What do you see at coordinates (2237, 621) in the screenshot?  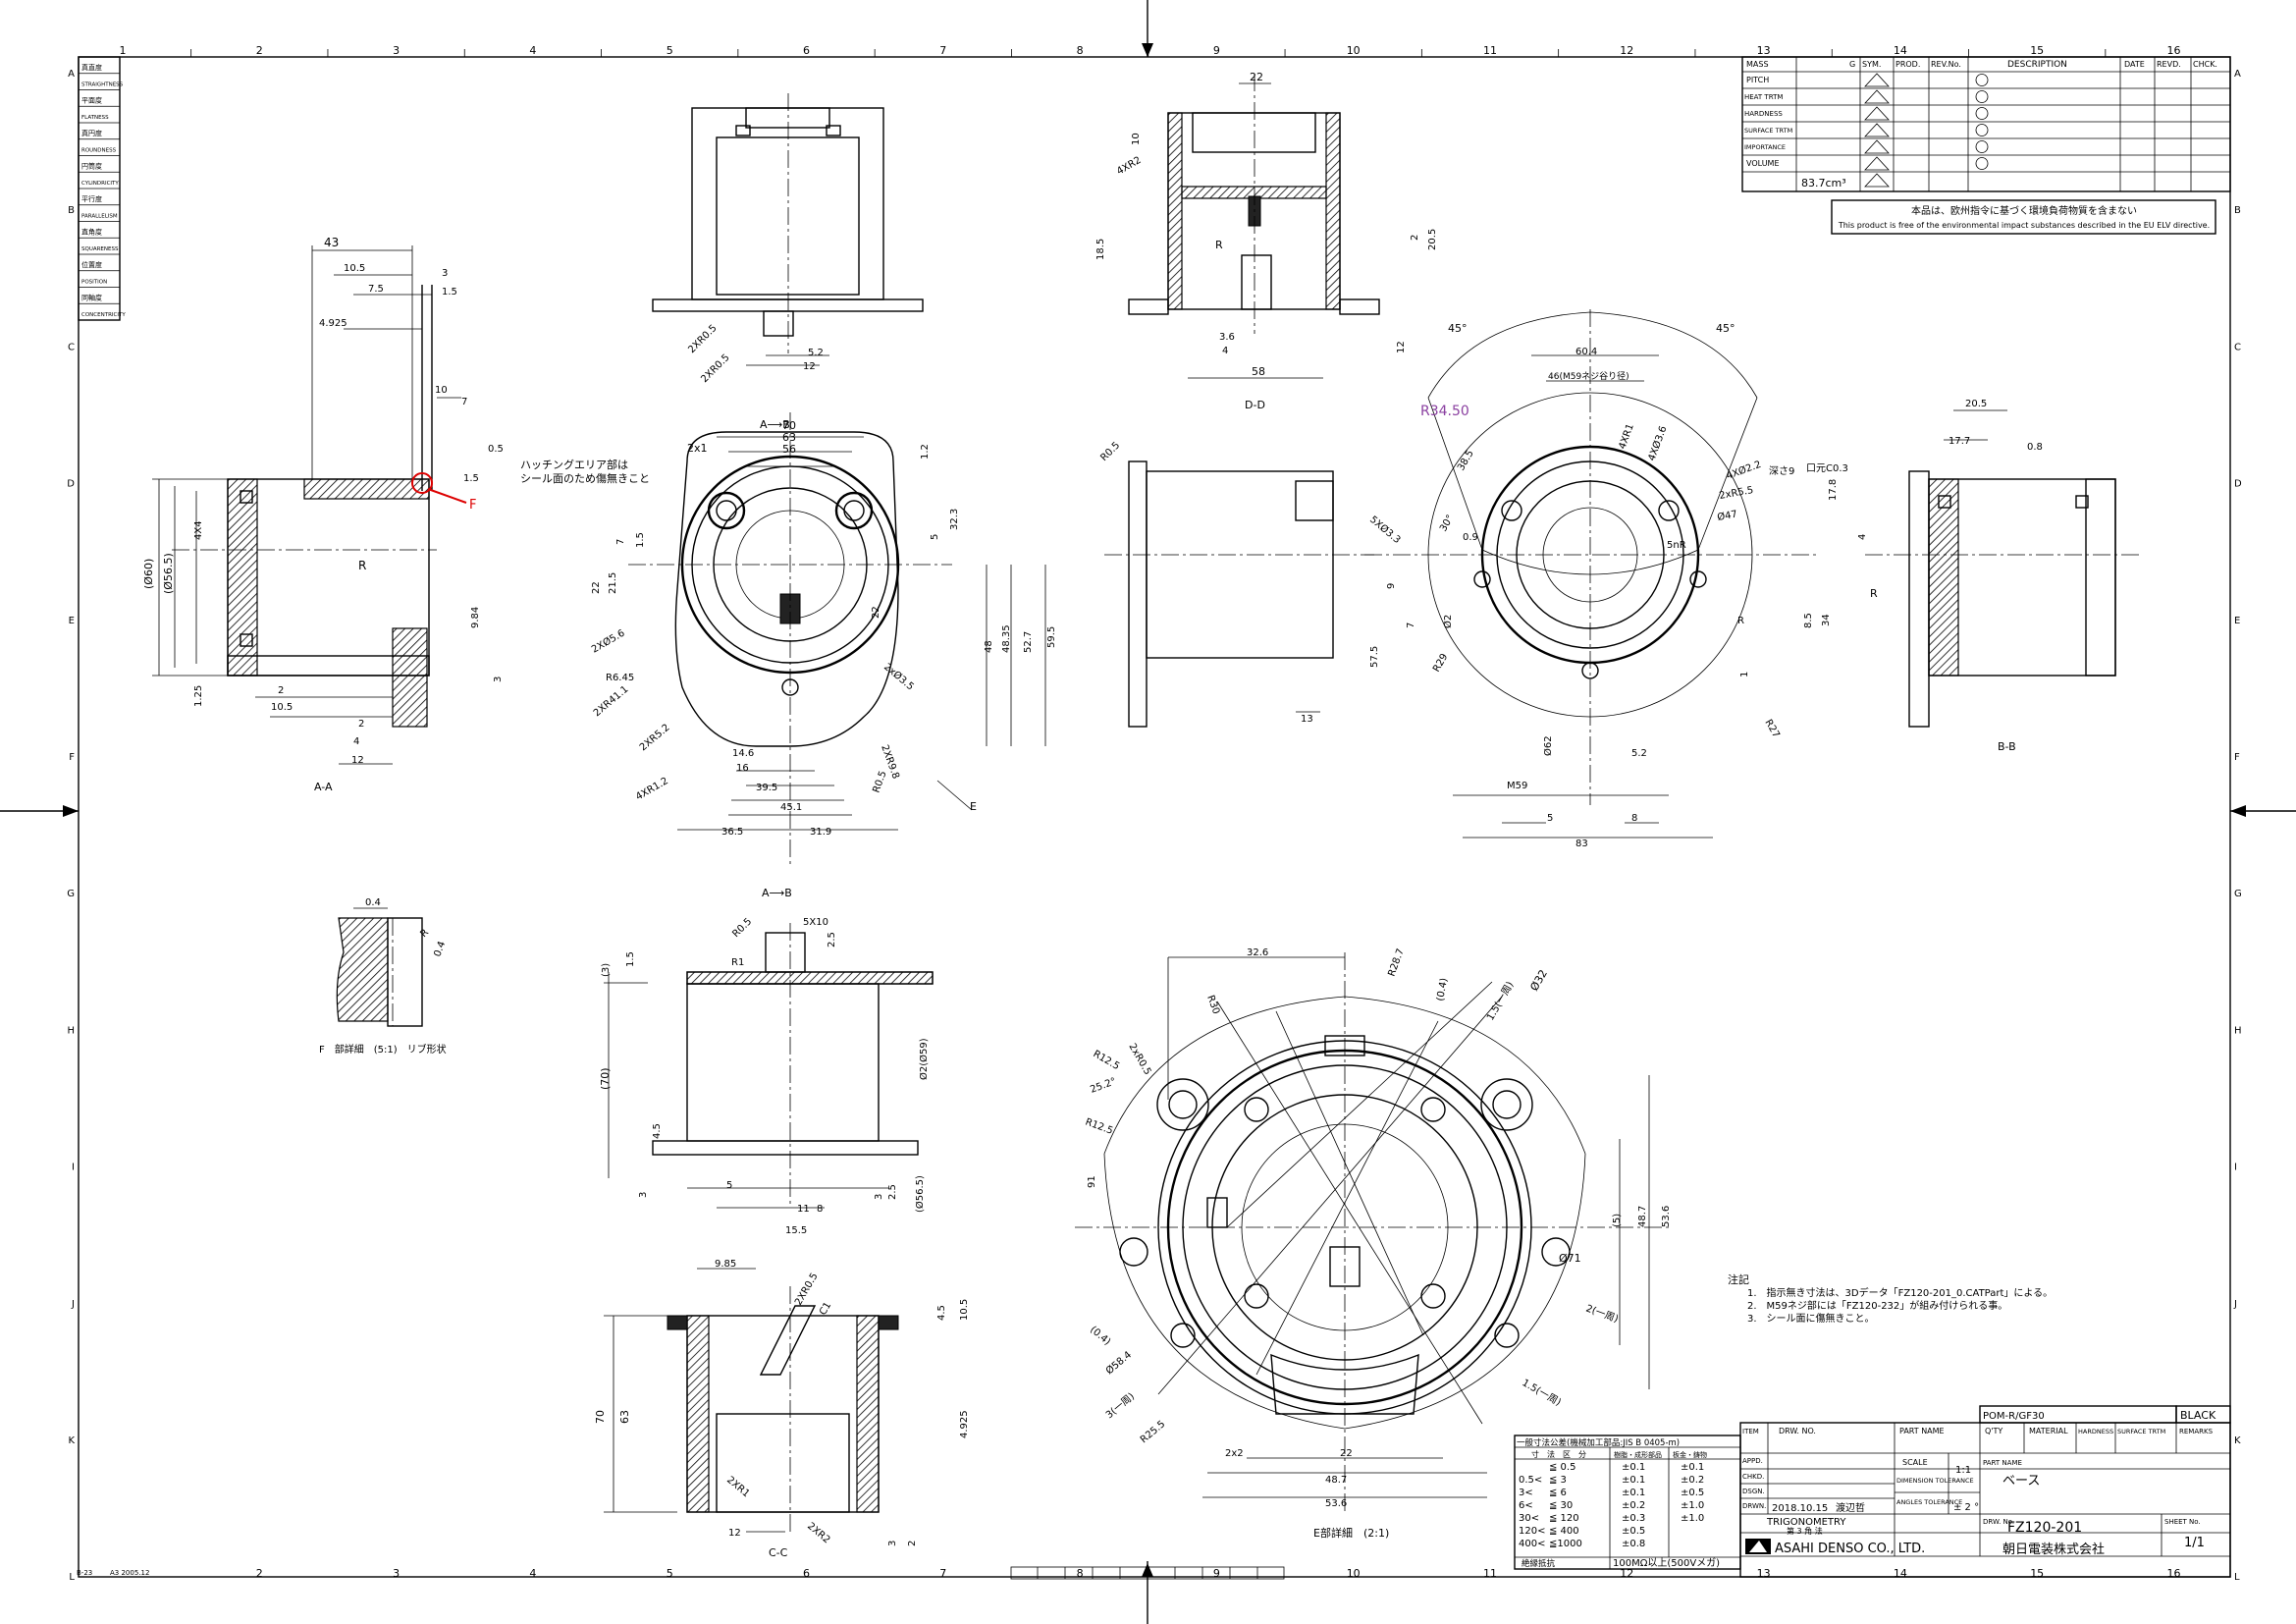 I see `frame-row-letter-right: E` at bounding box center [2237, 621].